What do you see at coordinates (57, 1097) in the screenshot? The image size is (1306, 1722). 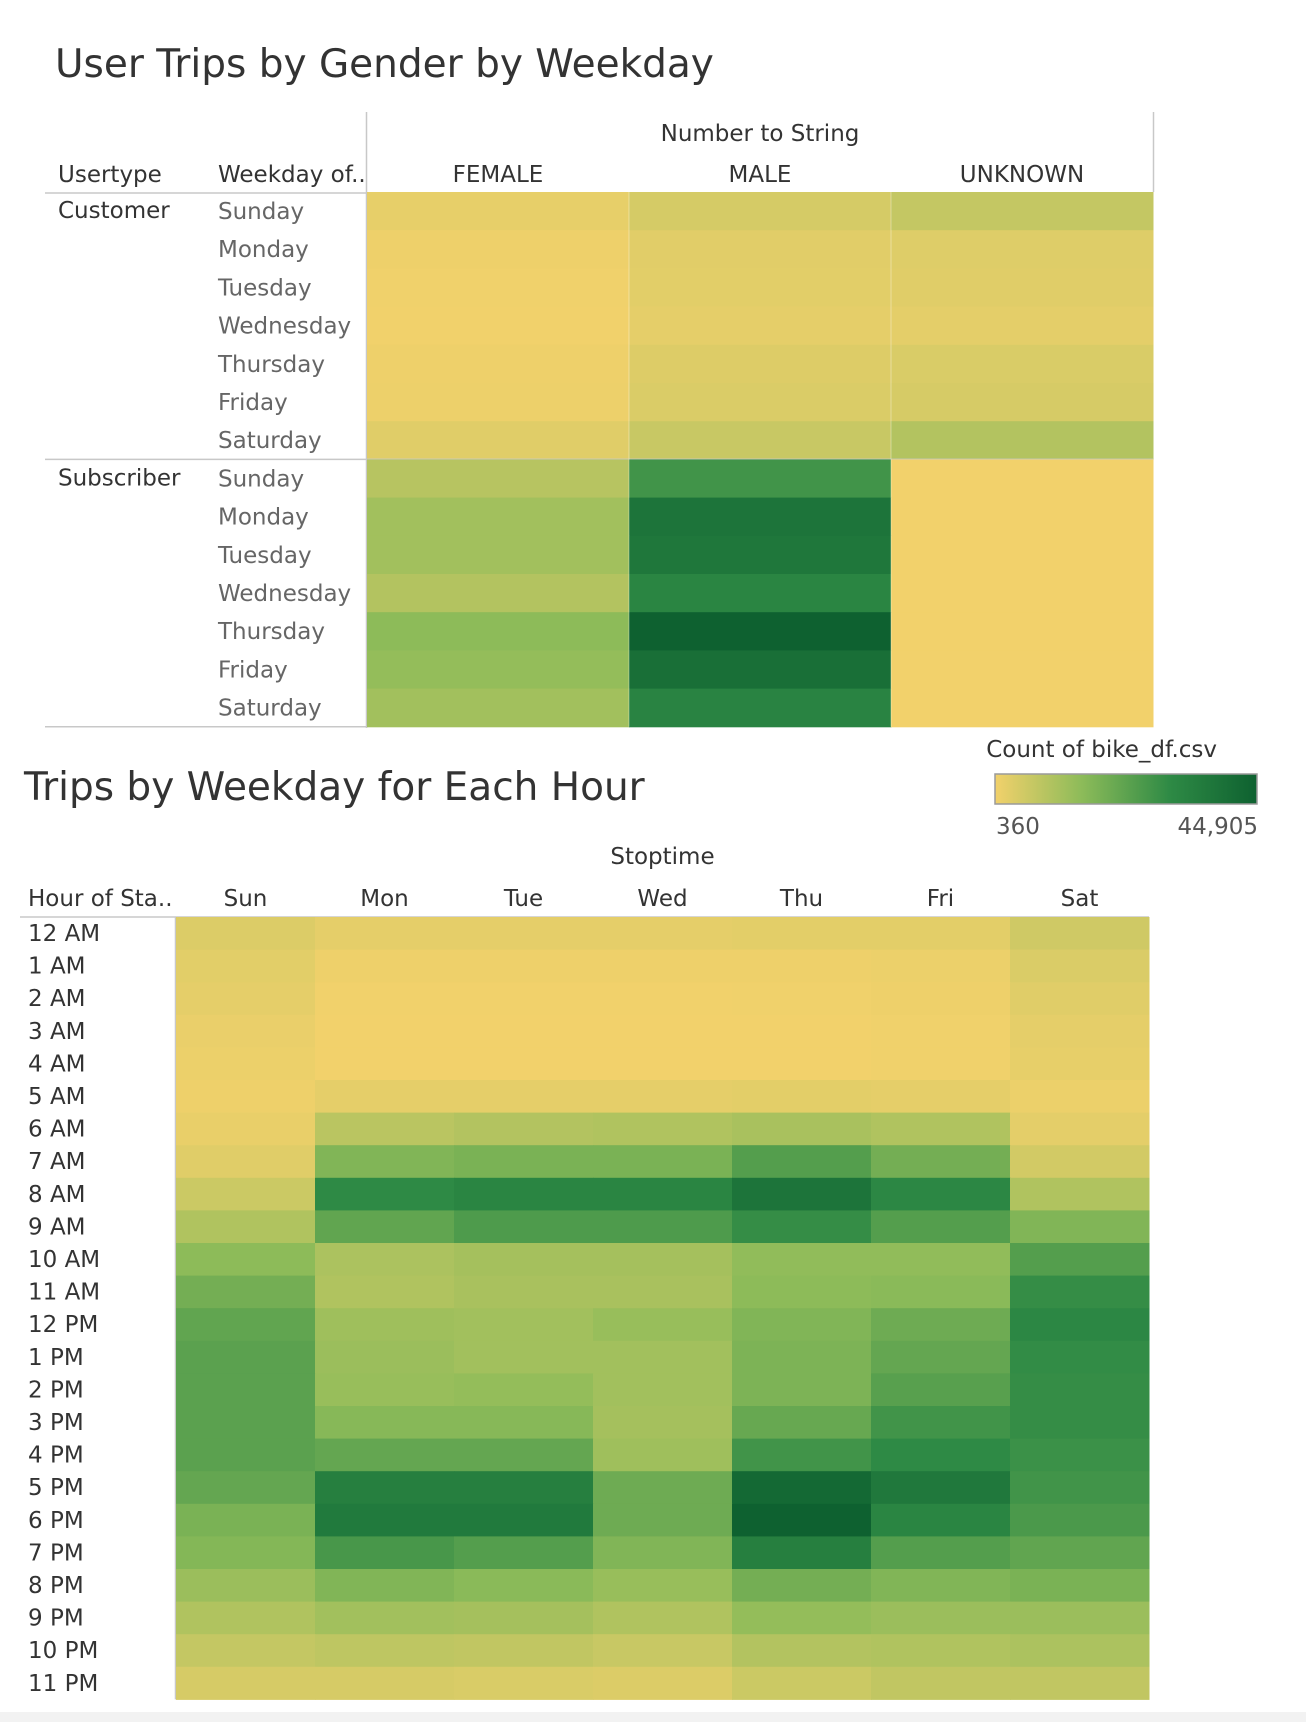 I see `chart2-hour-label: 5 AM` at bounding box center [57, 1097].